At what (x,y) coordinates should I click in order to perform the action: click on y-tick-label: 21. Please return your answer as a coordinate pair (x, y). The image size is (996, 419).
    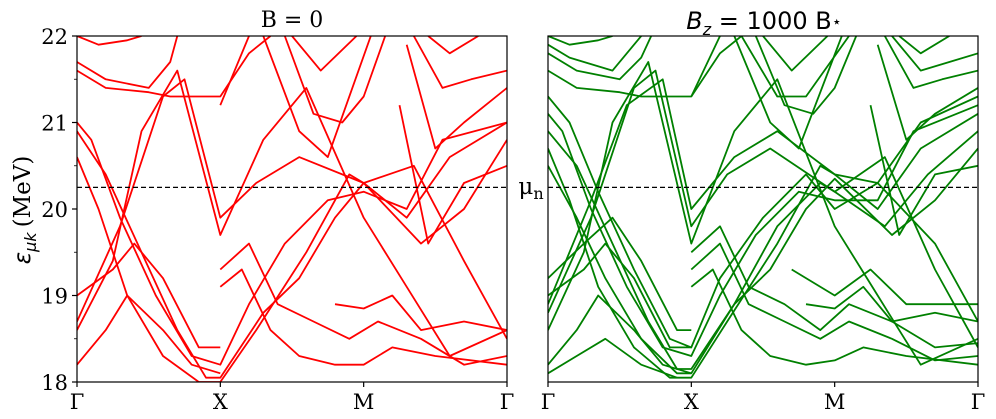
    Looking at the image, I should click on (54, 124).